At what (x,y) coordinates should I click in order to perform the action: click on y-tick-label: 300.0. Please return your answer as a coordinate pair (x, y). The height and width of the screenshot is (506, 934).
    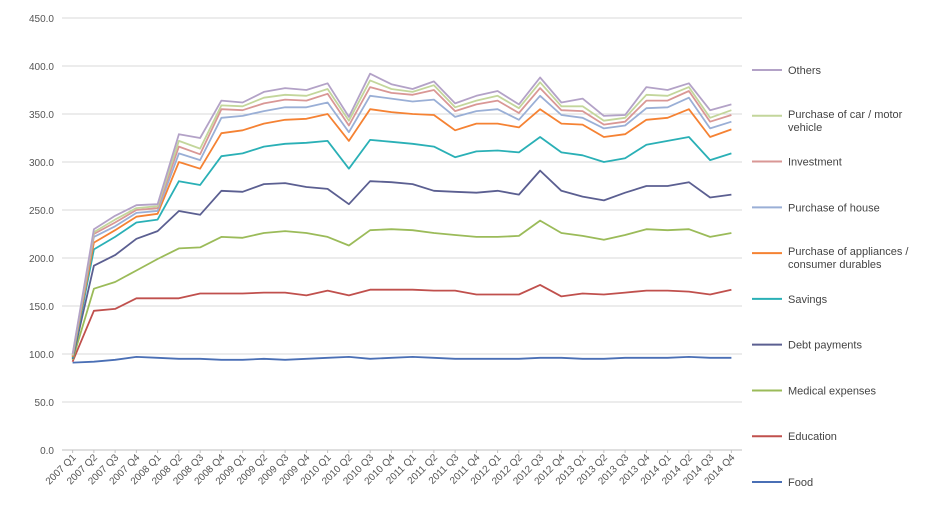
    Looking at the image, I should click on (41, 163).